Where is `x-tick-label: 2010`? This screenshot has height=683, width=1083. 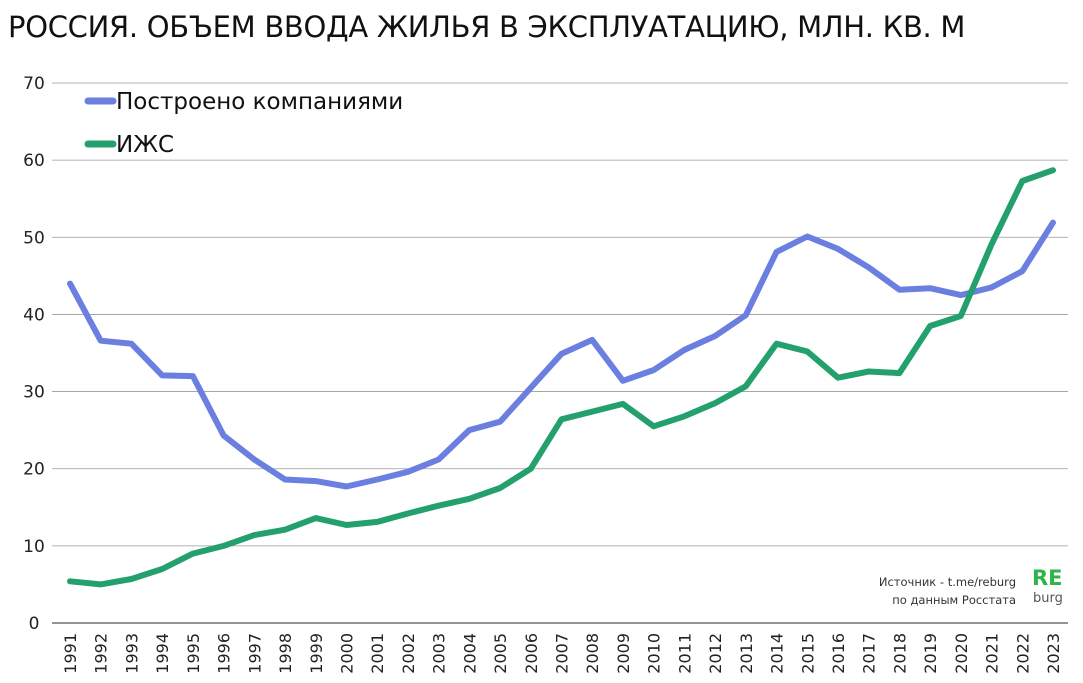
x-tick-label: 2010 is located at coordinates (654, 653).